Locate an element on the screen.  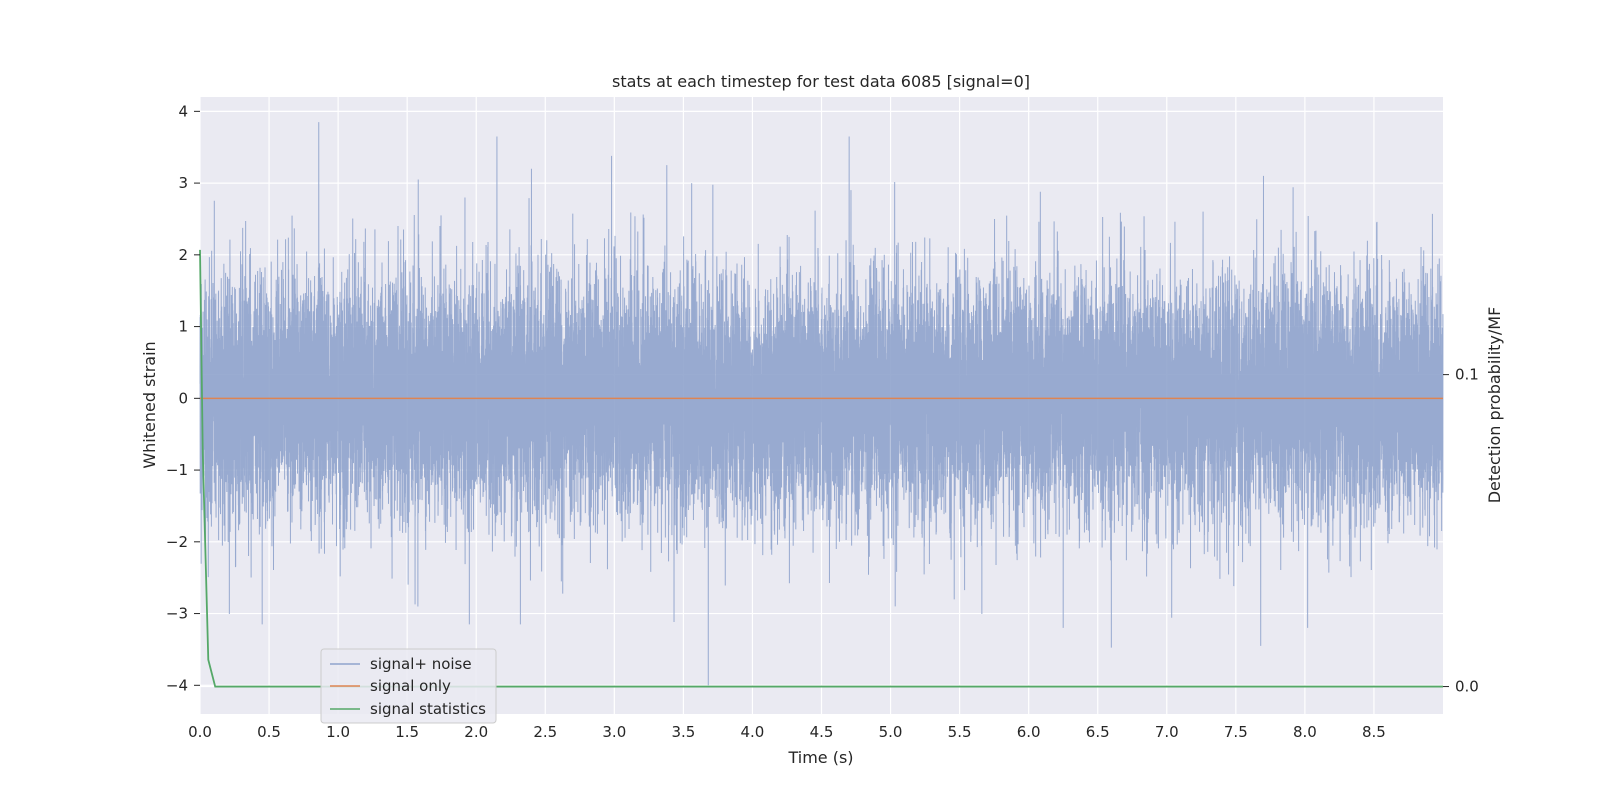
x-tick-label: 2.5 is located at coordinates (545, 732).